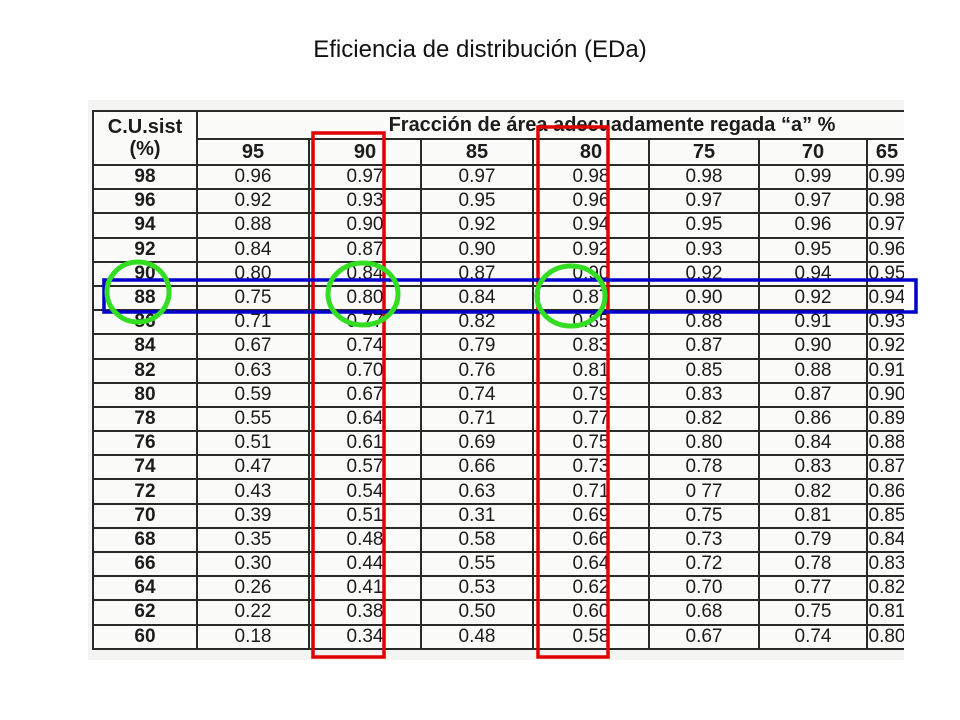  What do you see at coordinates (501, 515) in the screenshot?
I see `table-row: 70 0.39 0.51 0.31 0.69 0.75 0.81 0.85` at bounding box center [501, 515].